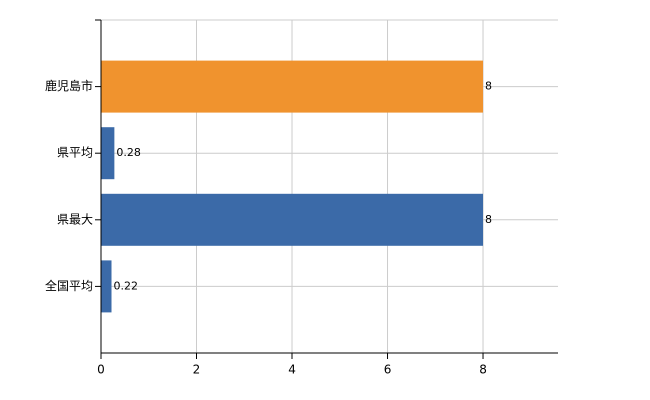  Describe the element at coordinates (75, 219) in the screenshot. I see `y-tick-label: 県最大` at that location.